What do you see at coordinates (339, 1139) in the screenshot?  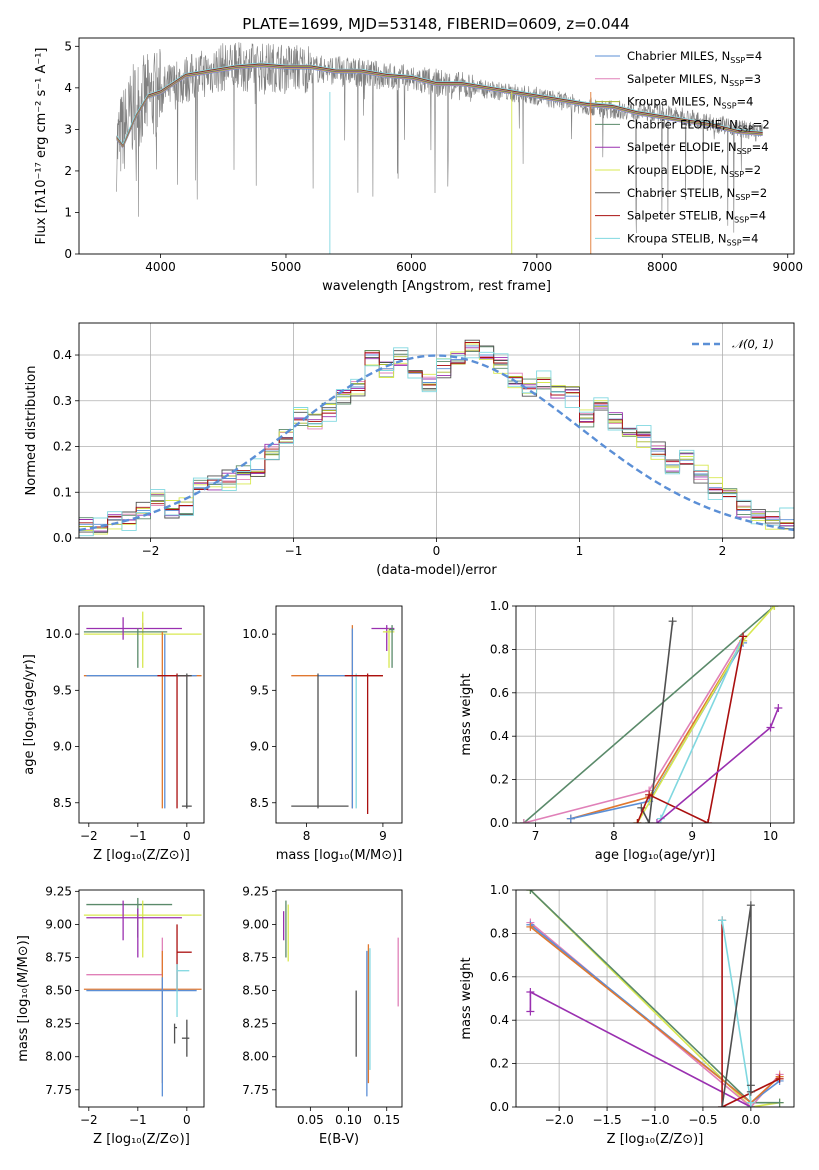 I see `mass_vs_EBV-xlabel: E(B-V)` at bounding box center [339, 1139].